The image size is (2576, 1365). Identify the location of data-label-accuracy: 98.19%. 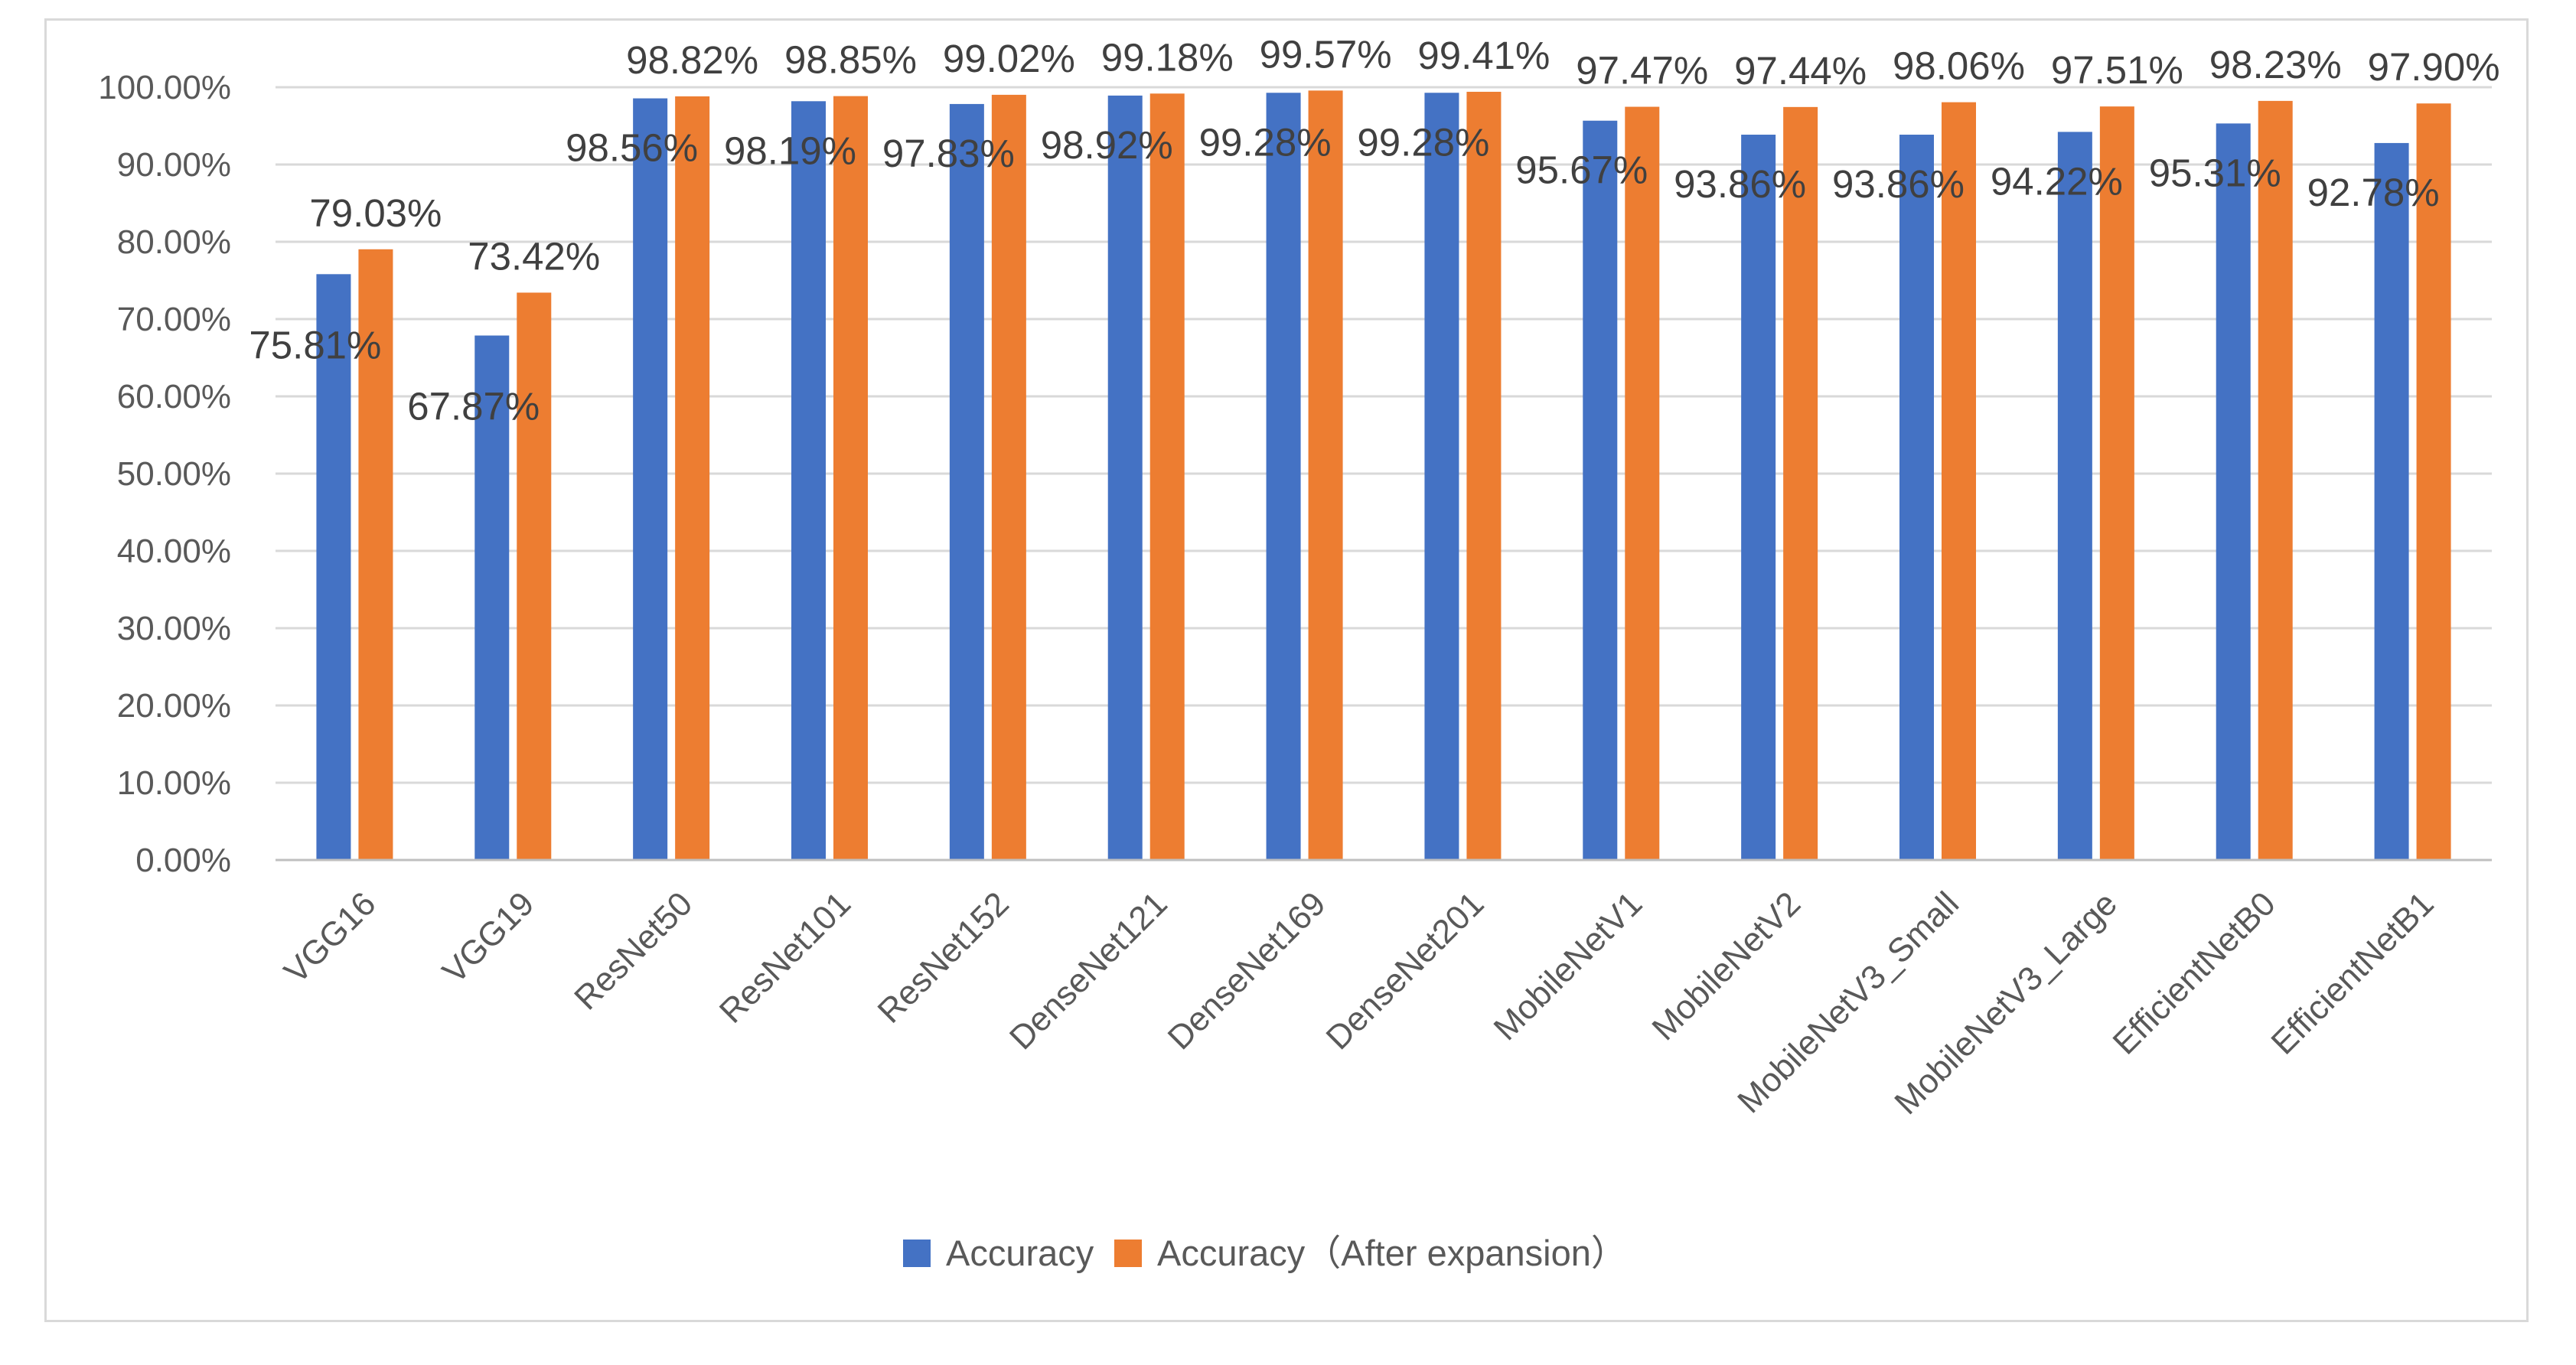
(790, 150).